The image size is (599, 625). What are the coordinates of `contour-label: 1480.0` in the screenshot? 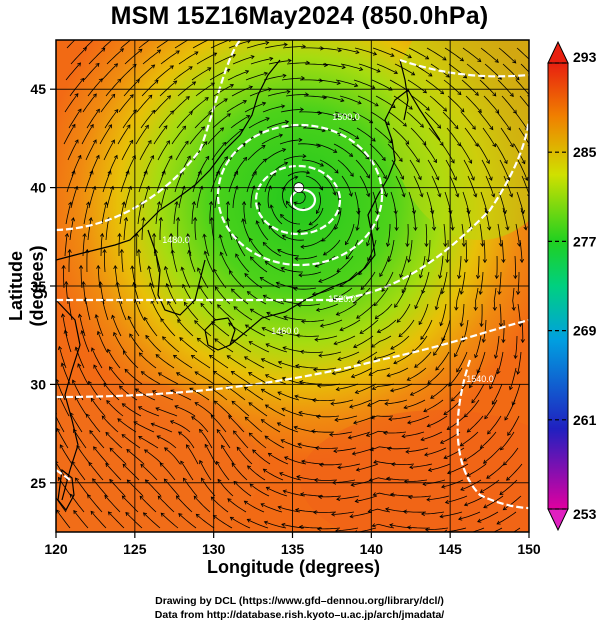 It's located at (176, 240).